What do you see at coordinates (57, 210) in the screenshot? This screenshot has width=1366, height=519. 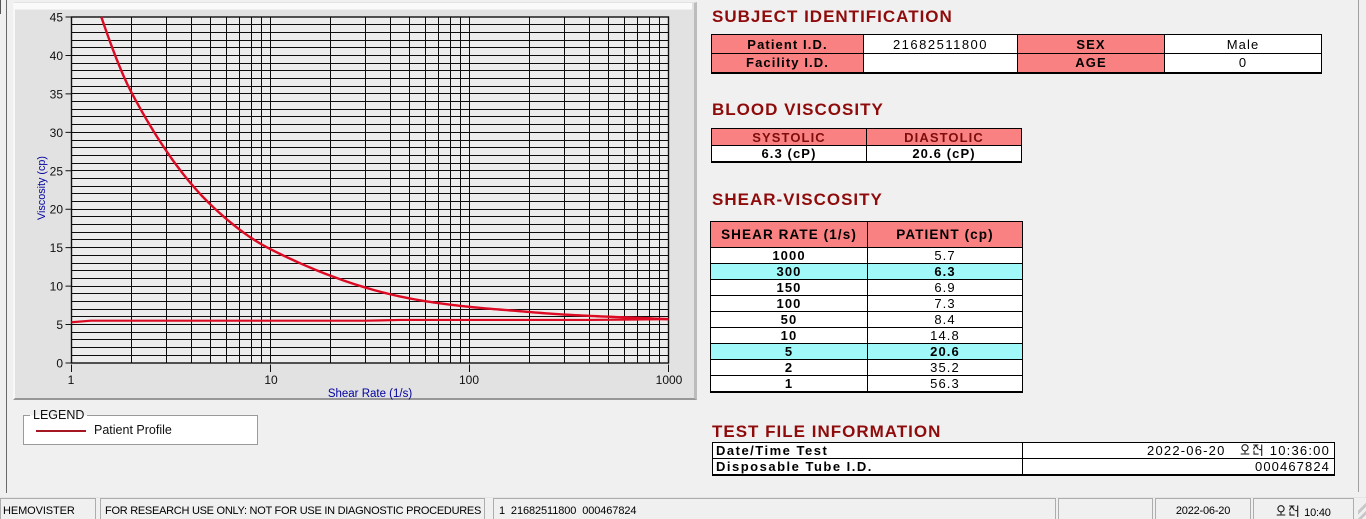 I see `svg-text: 20` at bounding box center [57, 210].